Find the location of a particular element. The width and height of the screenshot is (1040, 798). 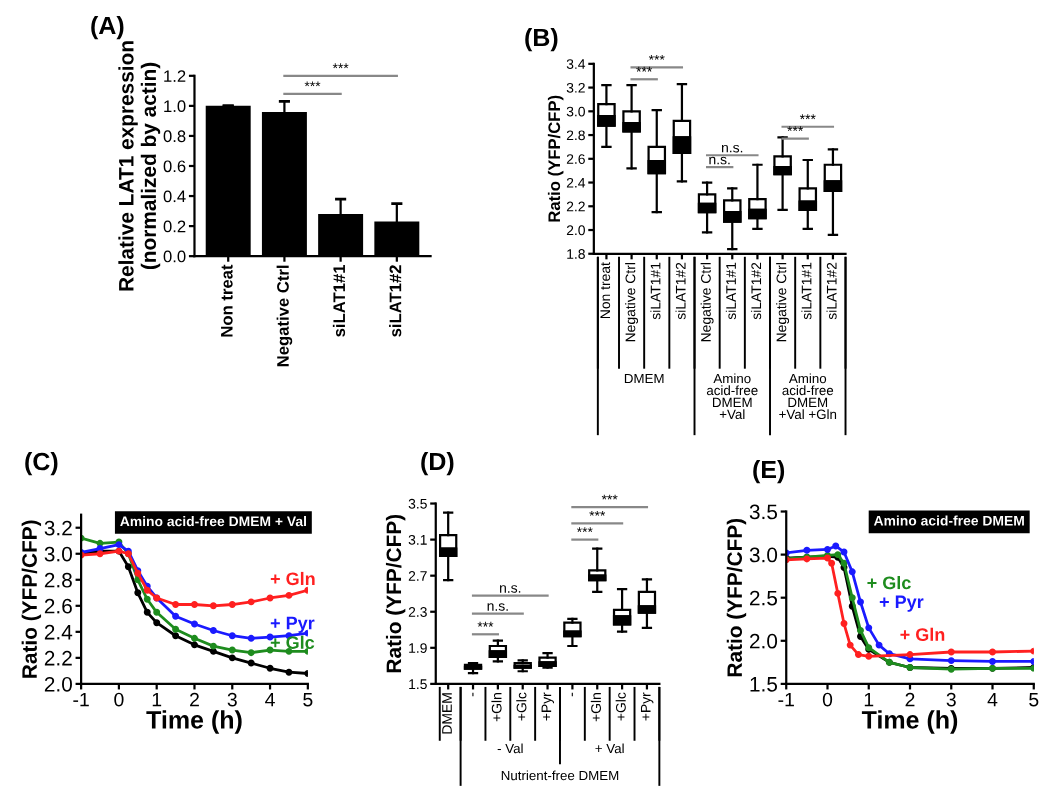

y-tick-label: 2.6 is located at coordinates (58, 606).